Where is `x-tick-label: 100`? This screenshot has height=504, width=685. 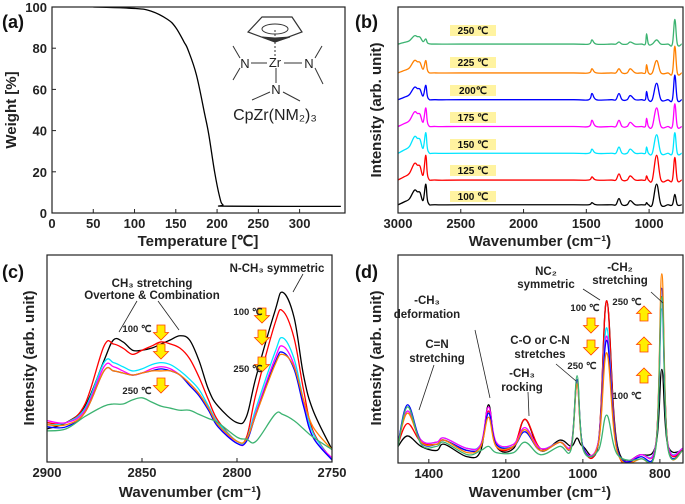
x-tick-label: 100 is located at coordinates (135, 223).